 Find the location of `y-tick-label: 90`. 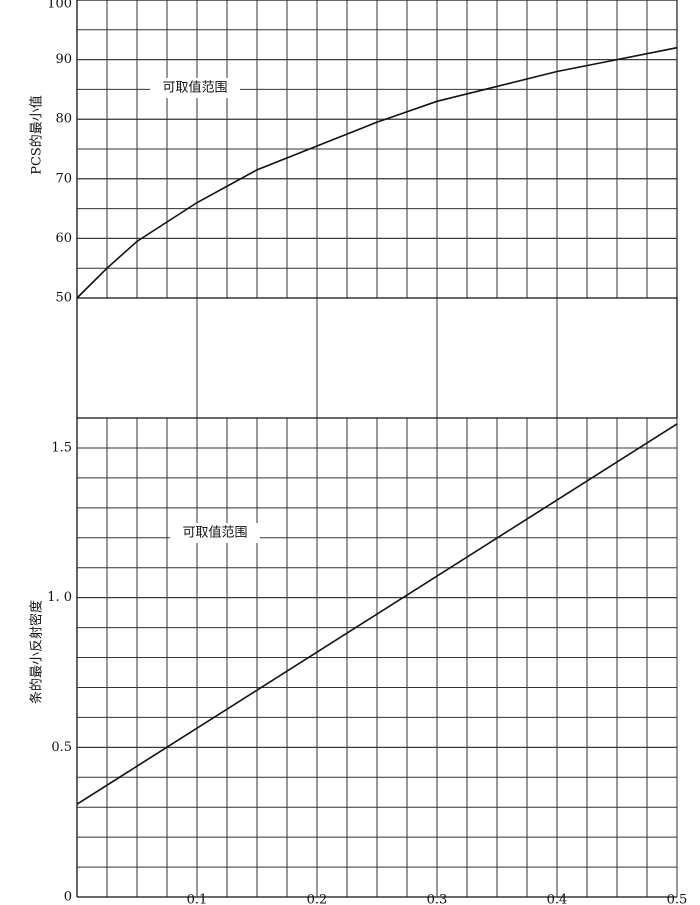

y-tick-label: 90 is located at coordinates (63, 59).